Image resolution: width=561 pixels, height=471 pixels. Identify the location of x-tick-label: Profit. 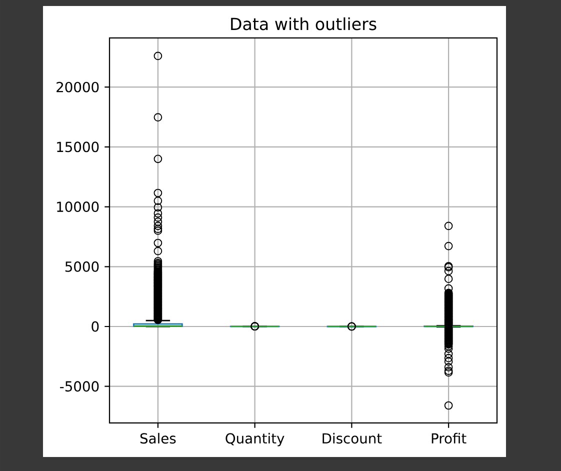
(449, 438).